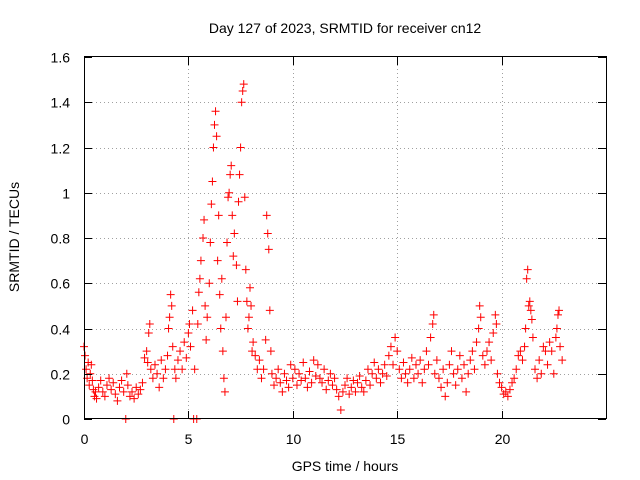  What do you see at coordinates (189, 439) in the screenshot?
I see `x-tick-label: 5` at bounding box center [189, 439].